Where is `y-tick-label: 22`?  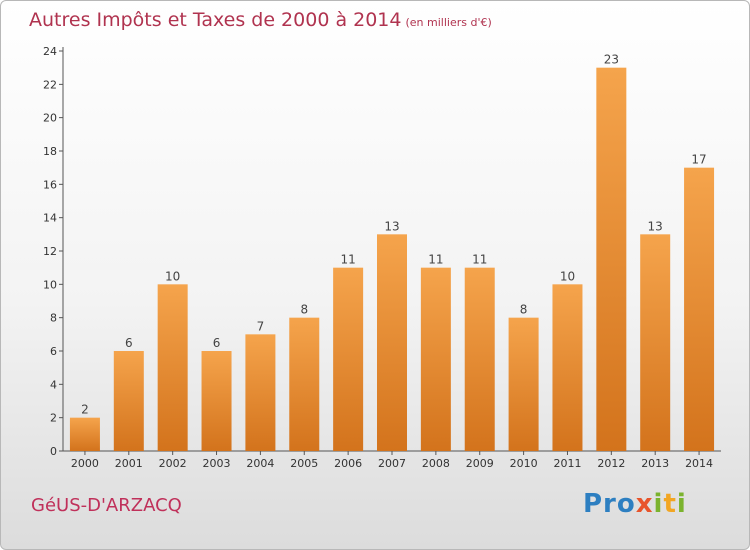 y-tick-label: 22 is located at coordinates (50, 84).